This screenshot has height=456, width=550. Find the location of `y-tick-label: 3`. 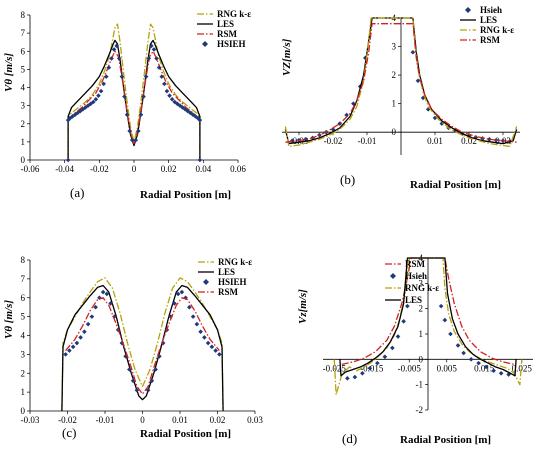

y-tick-label: 3 is located at coordinates (23, 106).